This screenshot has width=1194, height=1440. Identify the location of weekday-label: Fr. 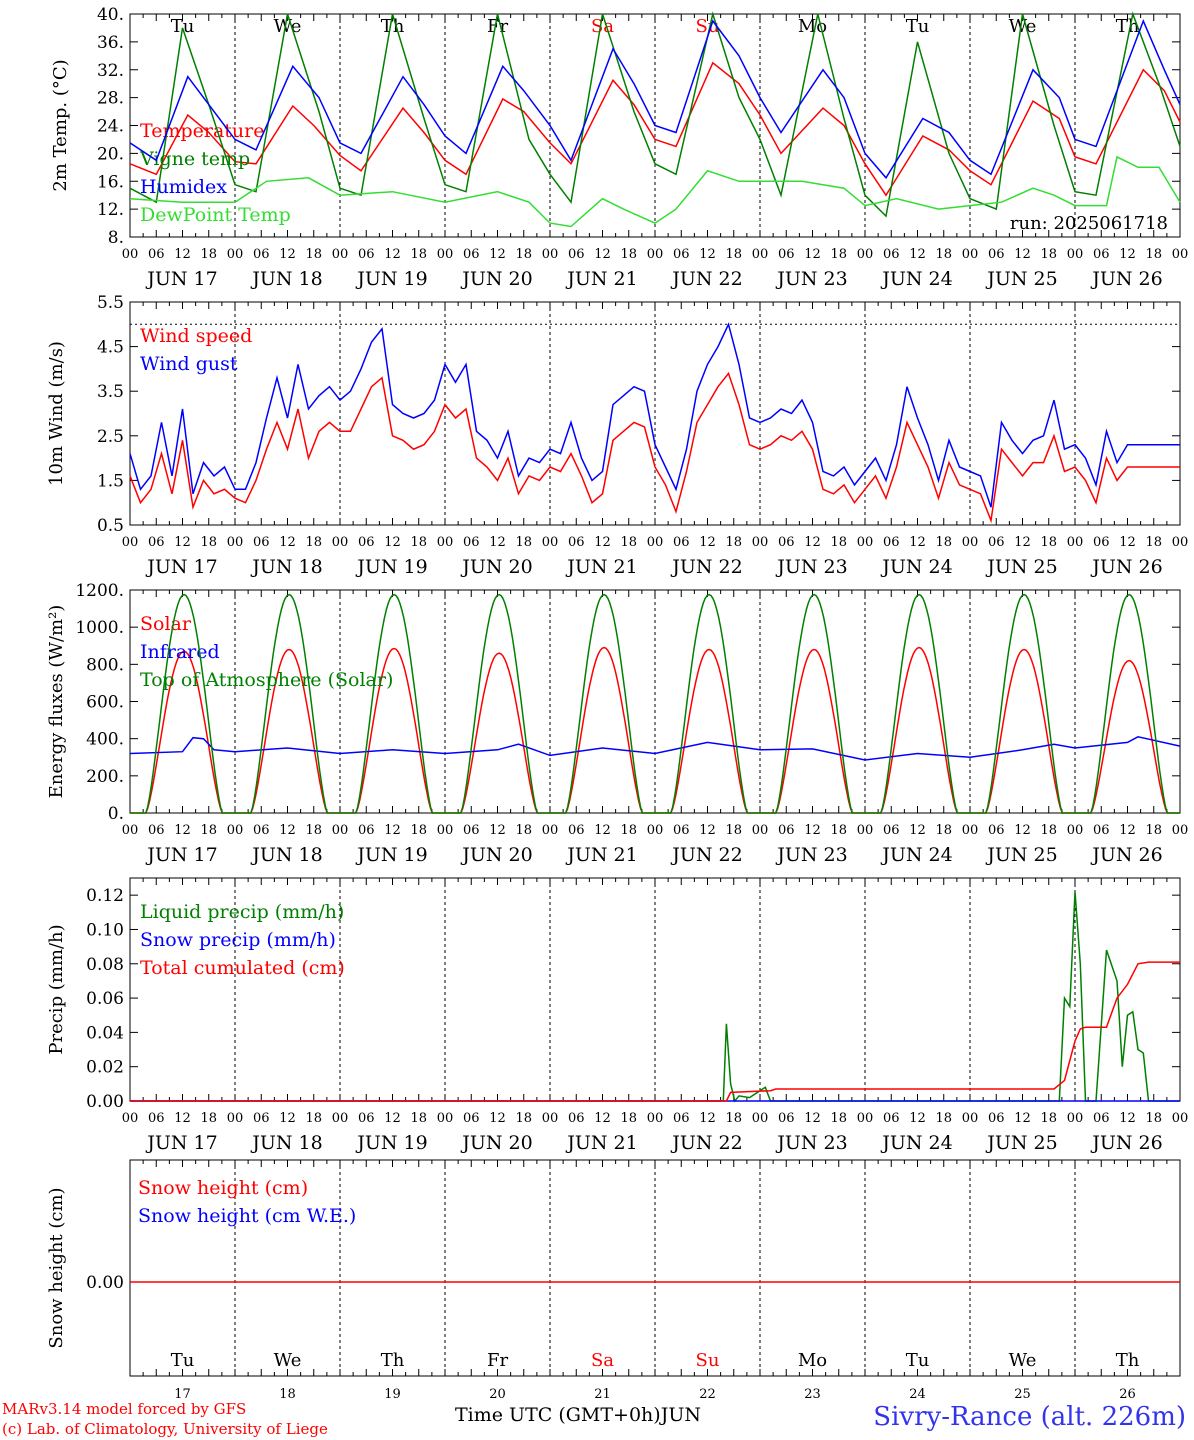
(497, 1360).